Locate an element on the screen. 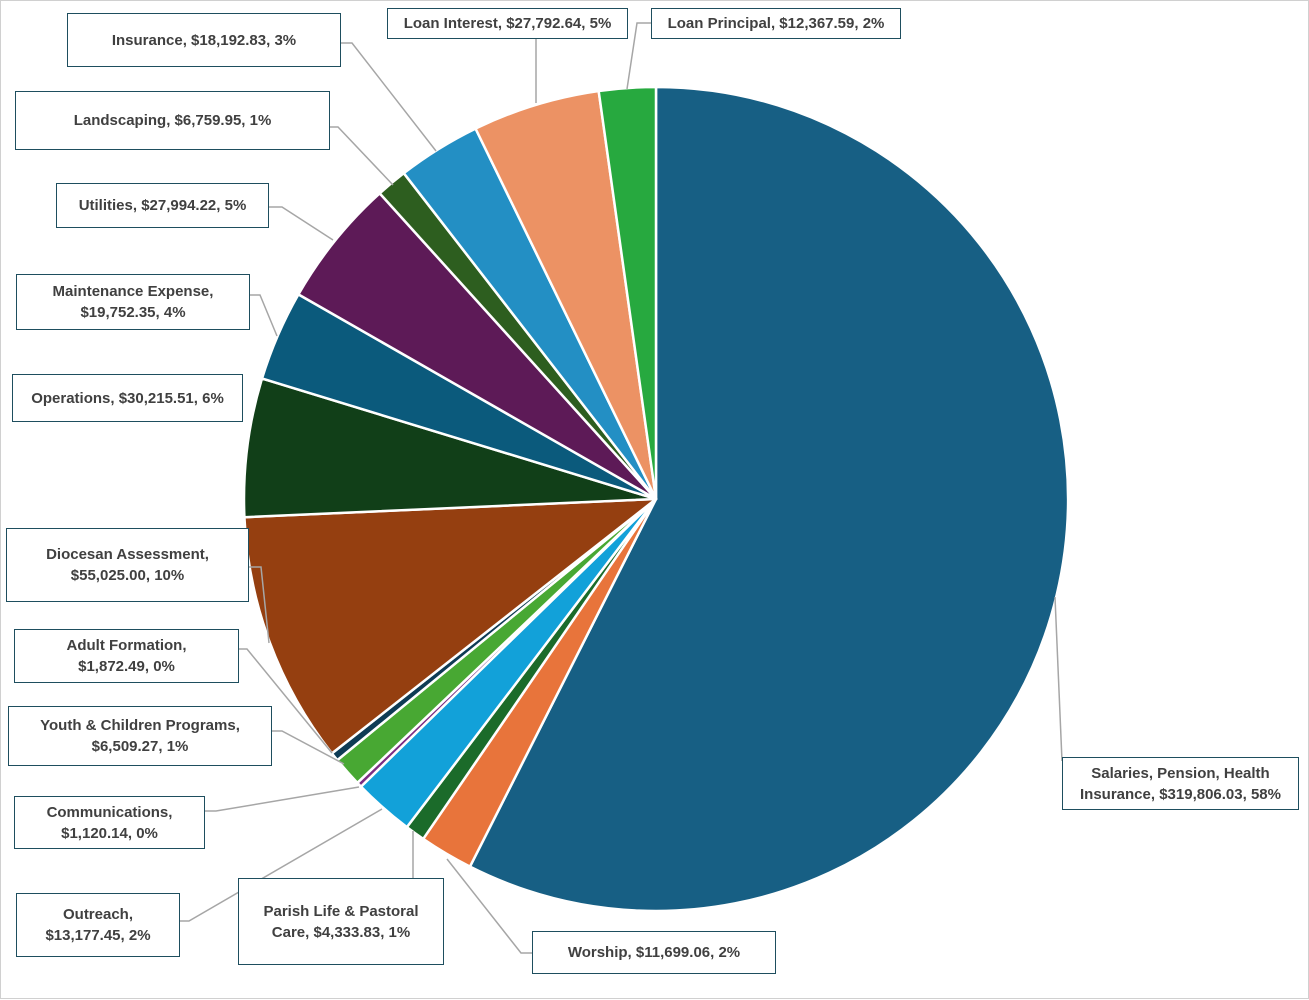 The height and width of the screenshot is (1000, 1309). data-label-salaries-line1: Salaries, Pension, Health is located at coordinates (1180, 773).